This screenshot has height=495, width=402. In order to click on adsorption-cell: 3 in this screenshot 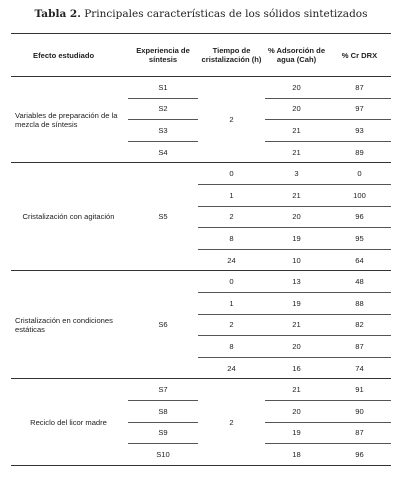, I will do `click(296, 173)`.